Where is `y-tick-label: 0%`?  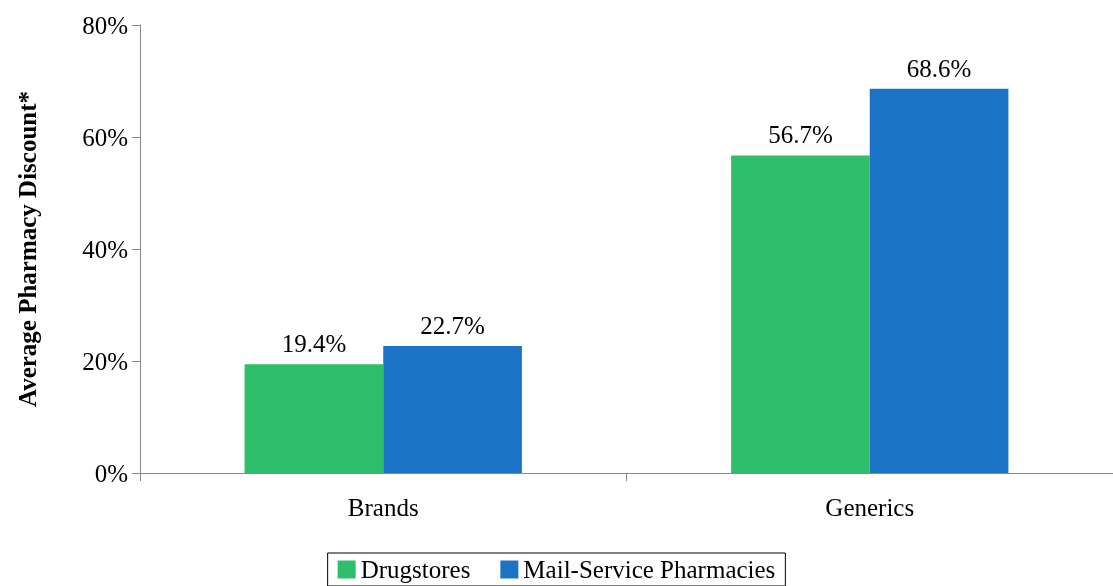
y-tick-label: 0% is located at coordinates (111, 473).